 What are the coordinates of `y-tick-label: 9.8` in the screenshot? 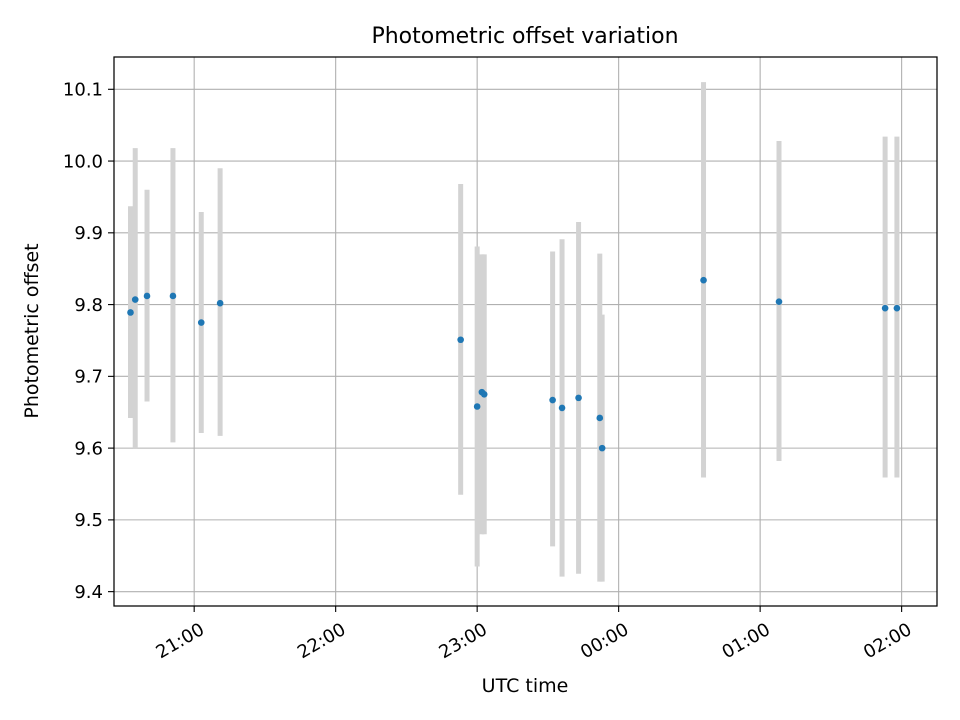 It's located at (88, 305).